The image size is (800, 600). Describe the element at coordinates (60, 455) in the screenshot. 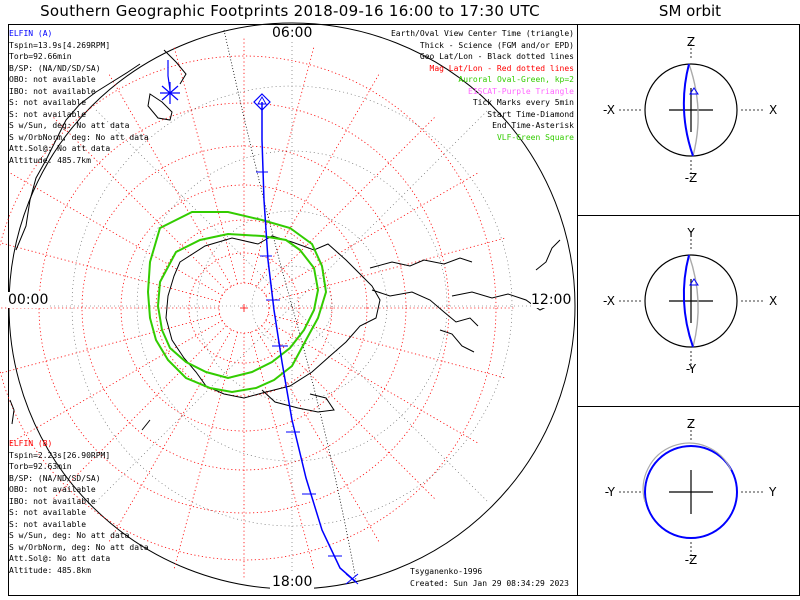

I see `elfin-b-info-line: Tspin=2.23s[26.90RPM]` at that location.